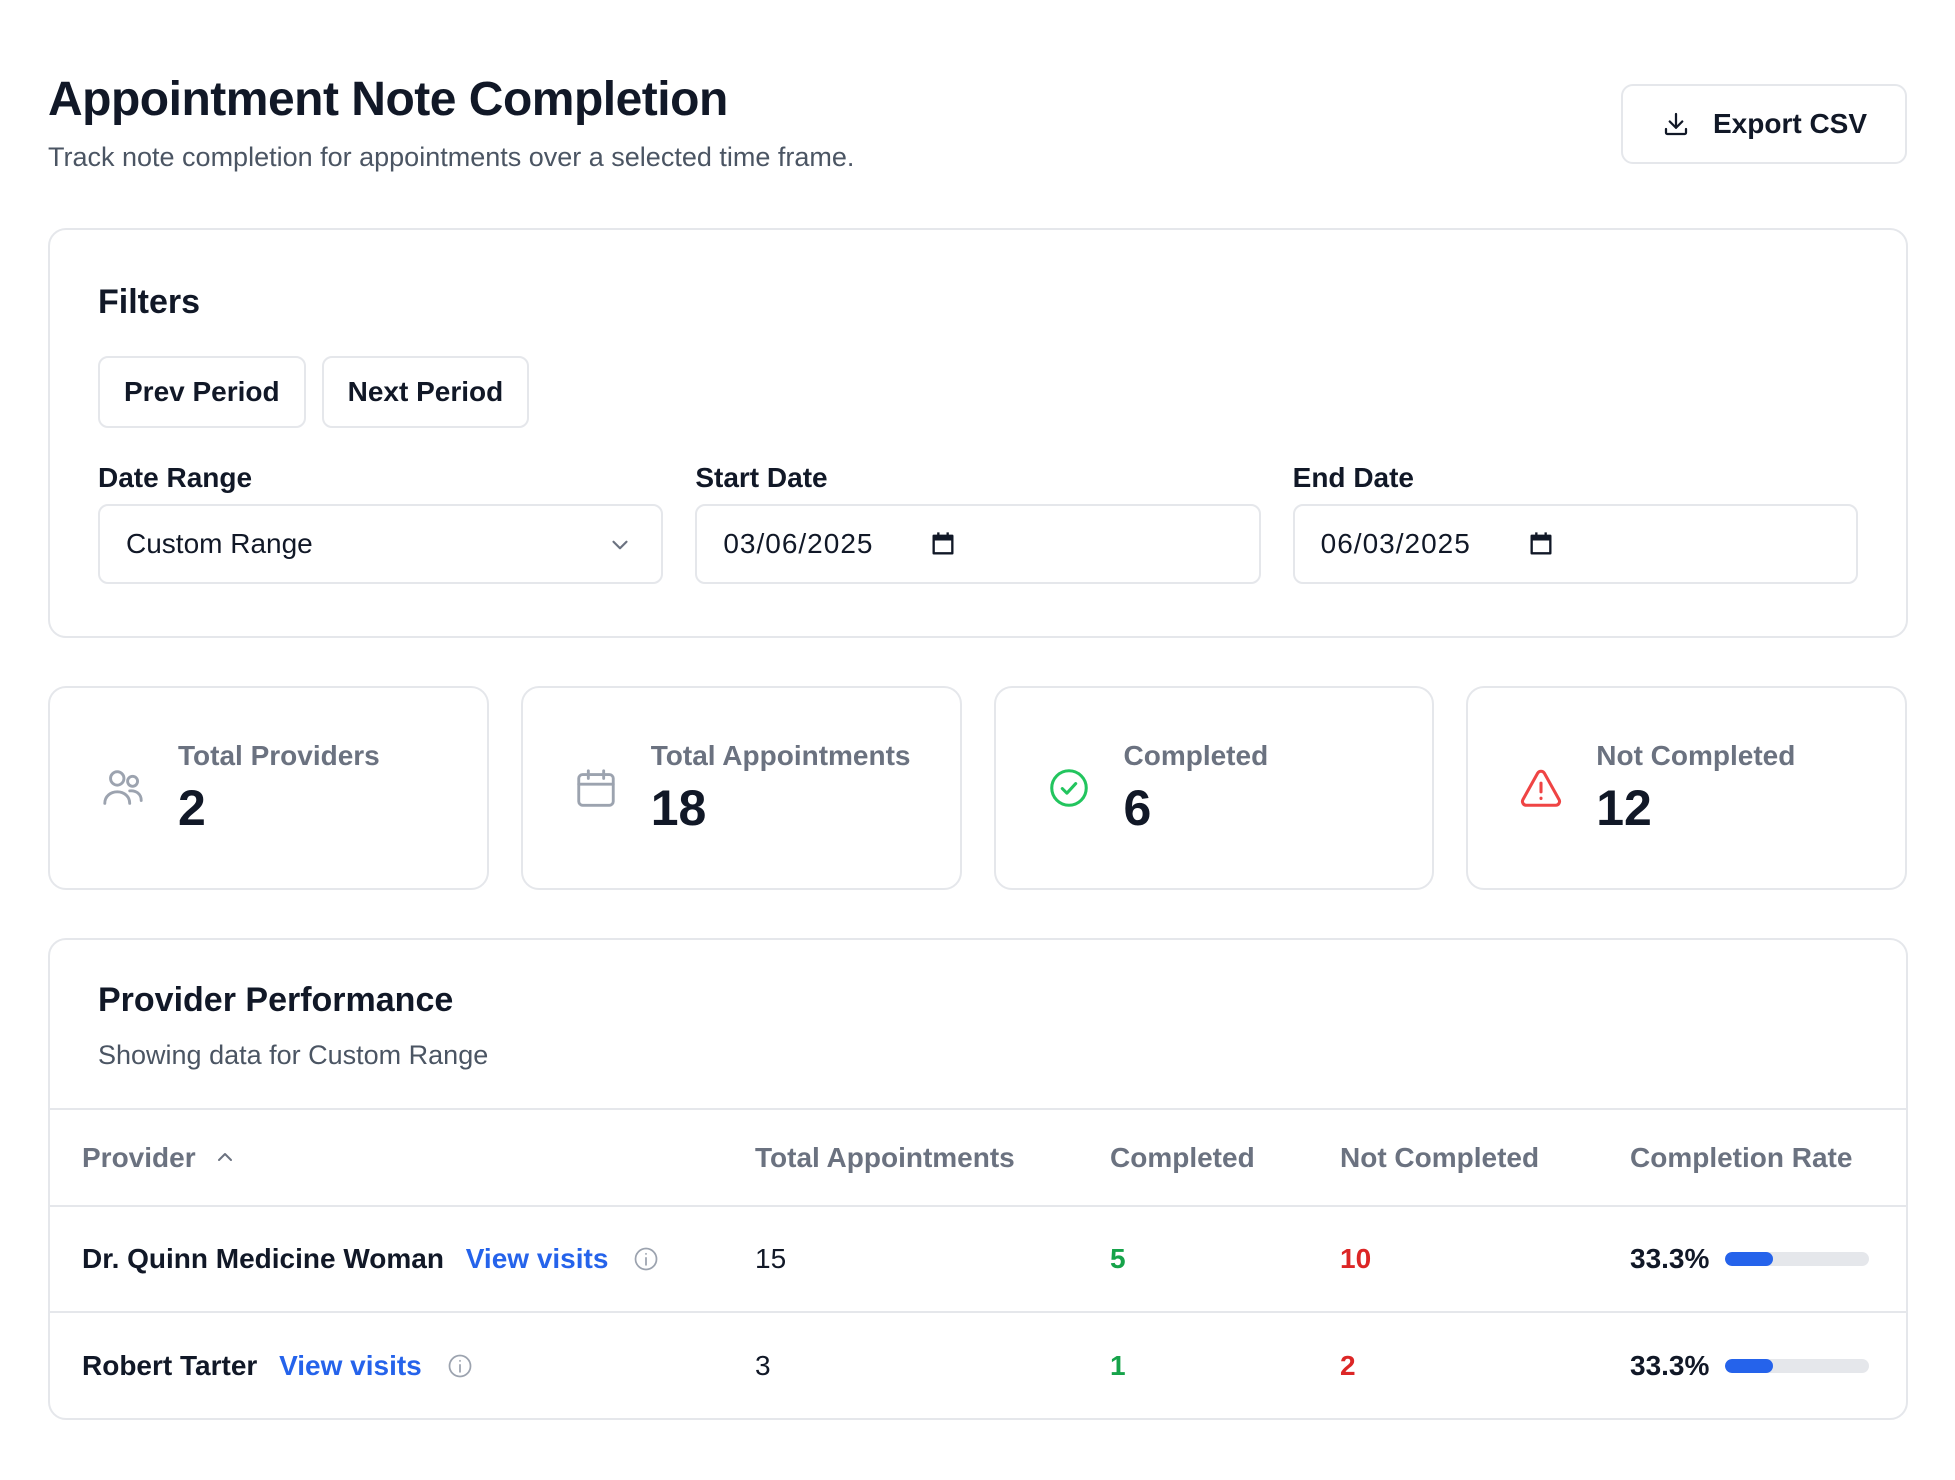 The height and width of the screenshot is (1480, 1955). I want to click on completed-cell: 5, so click(1118, 1258).